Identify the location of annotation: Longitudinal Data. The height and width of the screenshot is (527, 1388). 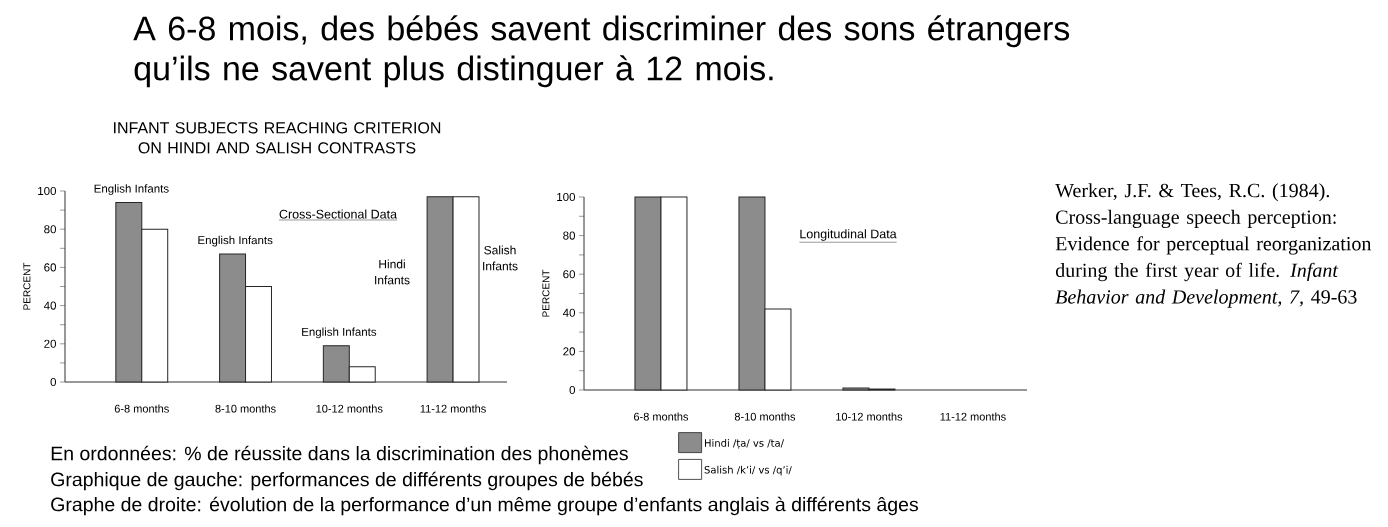
(848, 235).